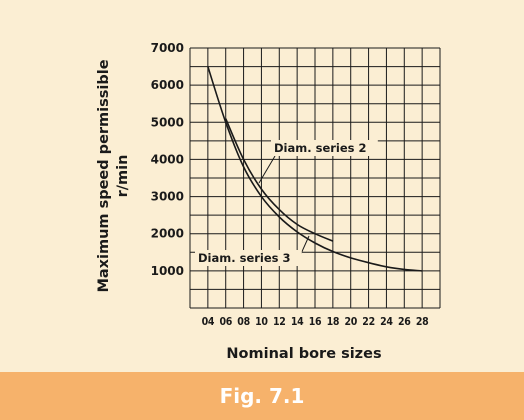 The width and height of the screenshot is (524, 420). I want to click on x-tick-label: 04, so click(208, 322).